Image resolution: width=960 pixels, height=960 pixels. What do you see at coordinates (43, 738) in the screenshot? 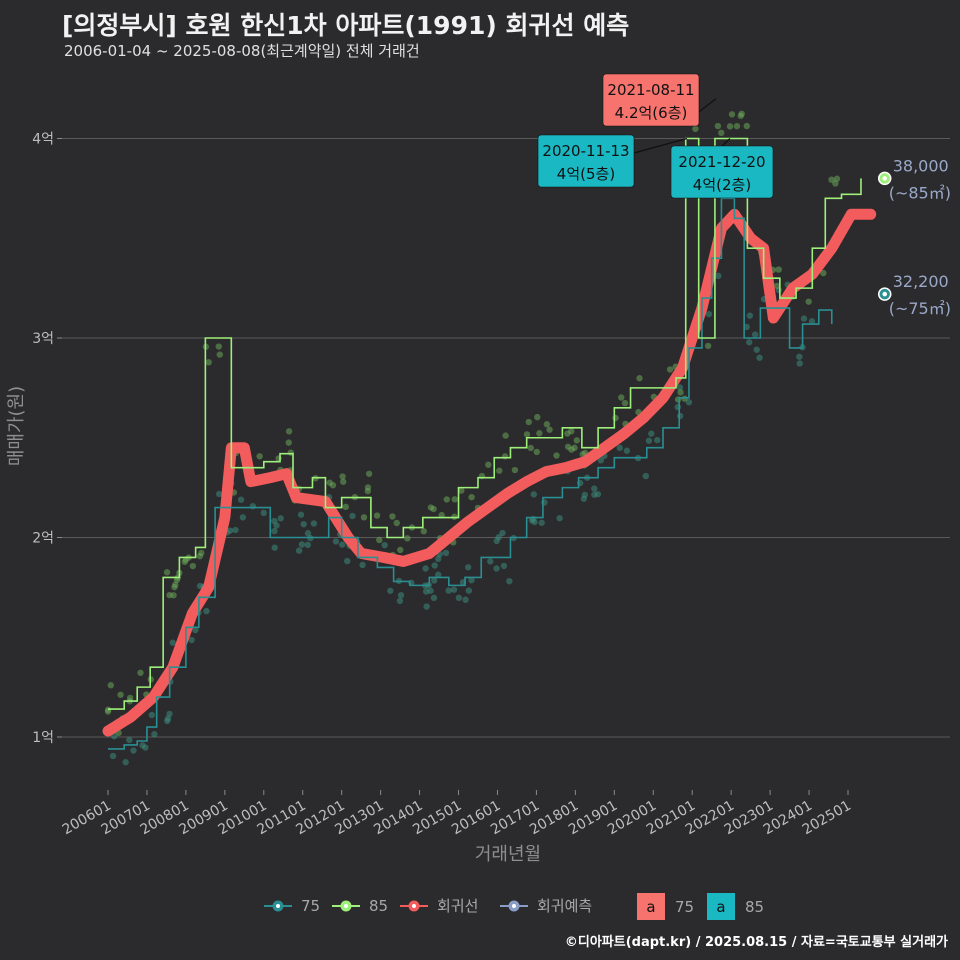
I see `y-tick-label: 1억` at bounding box center [43, 738].